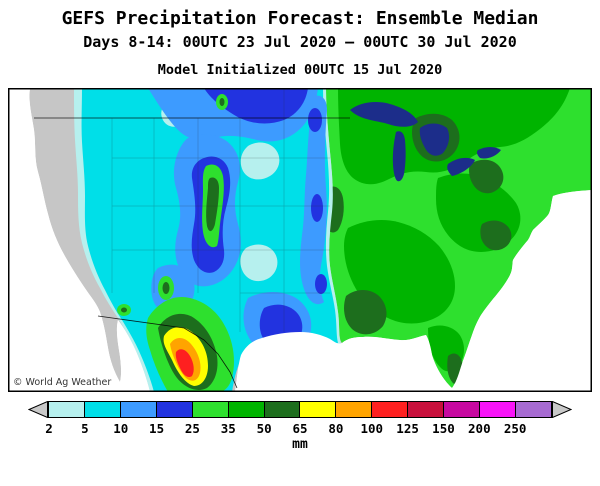  I want to click on legend-tick: 100, so click(384, 428).